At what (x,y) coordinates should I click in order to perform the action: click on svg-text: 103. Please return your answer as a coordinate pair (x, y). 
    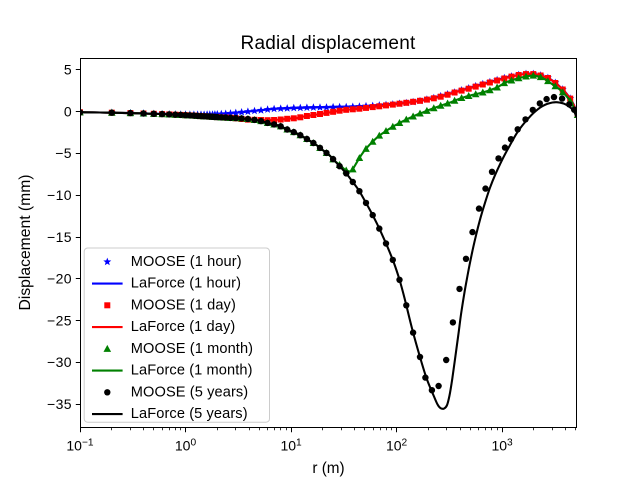
    Looking at the image, I should click on (502, 445).